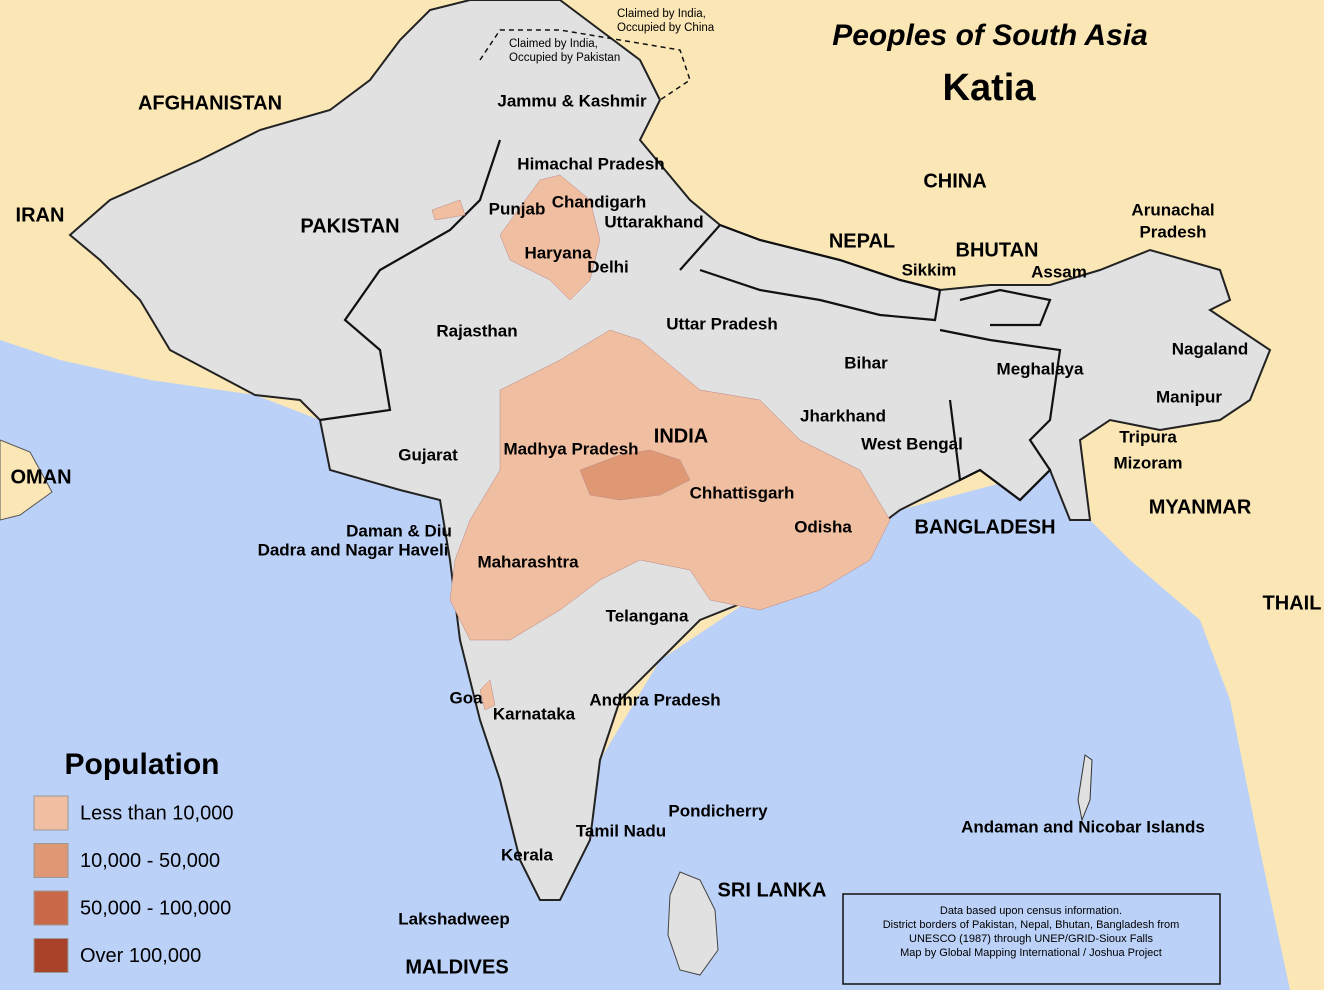  I want to click on region-label: Pradesh, so click(1172, 231).